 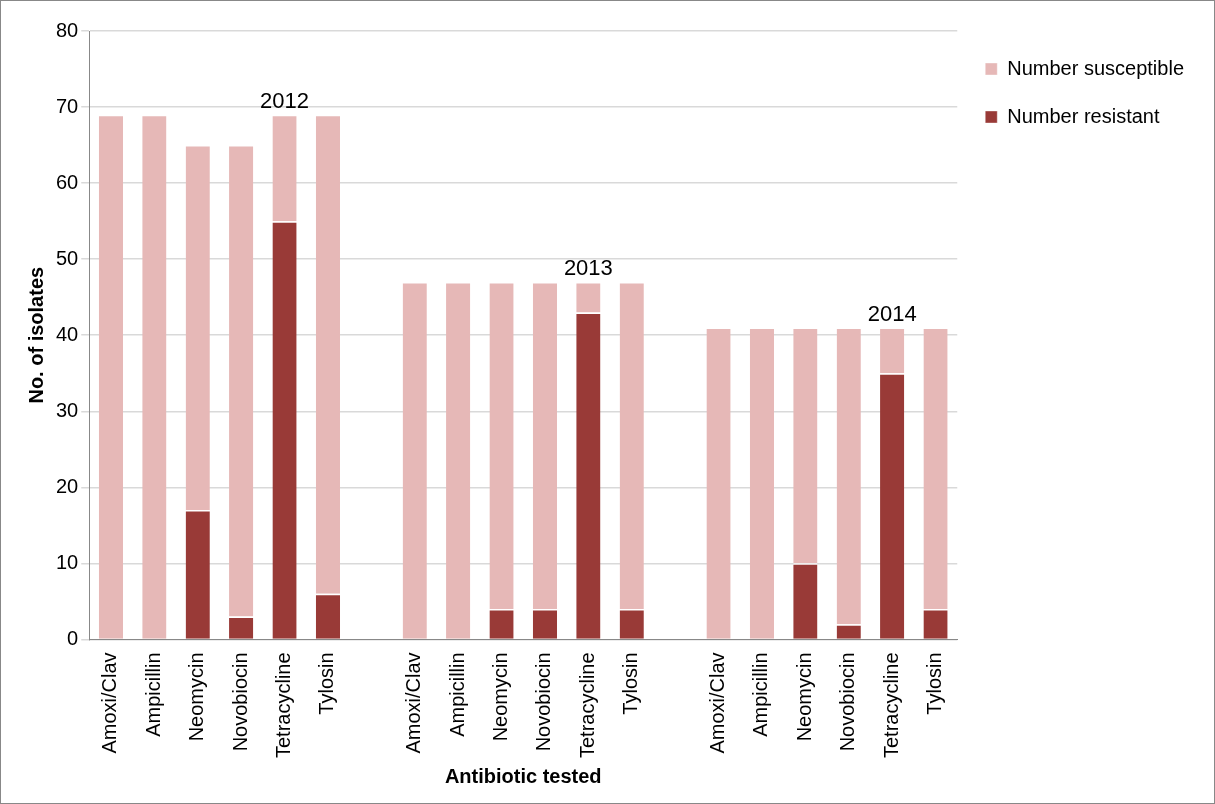 What do you see at coordinates (67, 561) in the screenshot?
I see `y-tick-label: 10` at bounding box center [67, 561].